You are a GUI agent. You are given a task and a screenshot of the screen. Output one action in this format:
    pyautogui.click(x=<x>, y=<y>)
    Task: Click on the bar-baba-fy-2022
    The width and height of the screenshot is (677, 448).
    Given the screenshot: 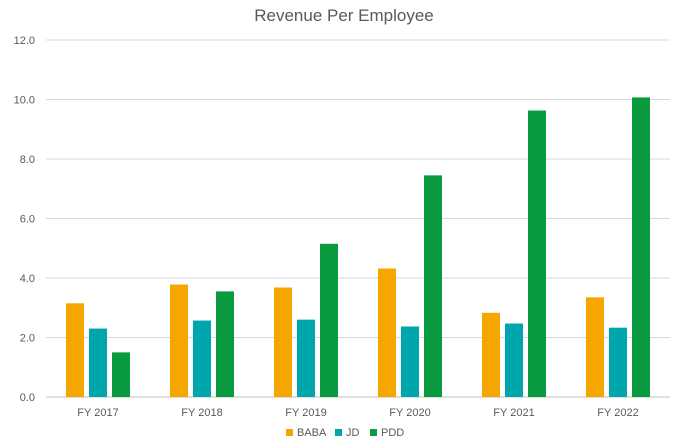 What is the action you would take?
    pyautogui.click(x=595, y=347)
    